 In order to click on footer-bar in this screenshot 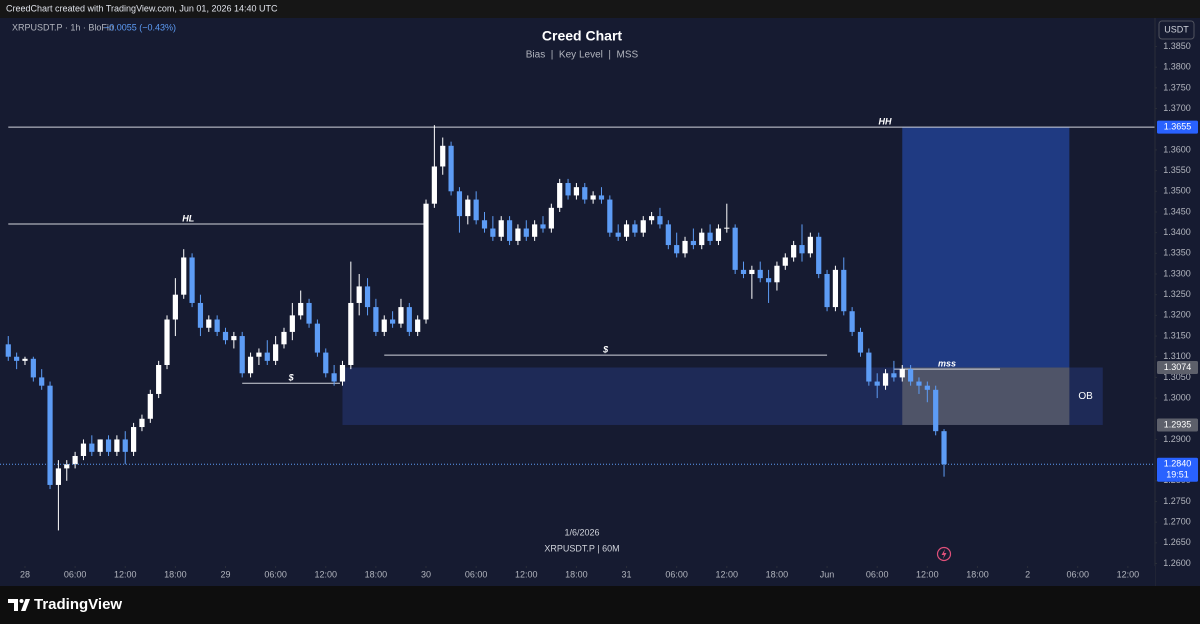, I will do `click(600, 605)`.